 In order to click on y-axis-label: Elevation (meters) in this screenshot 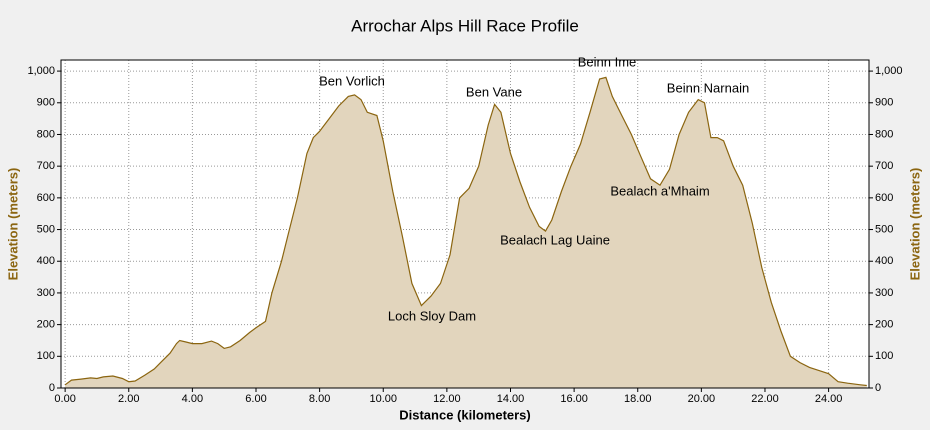, I will do `click(12, 224)`.